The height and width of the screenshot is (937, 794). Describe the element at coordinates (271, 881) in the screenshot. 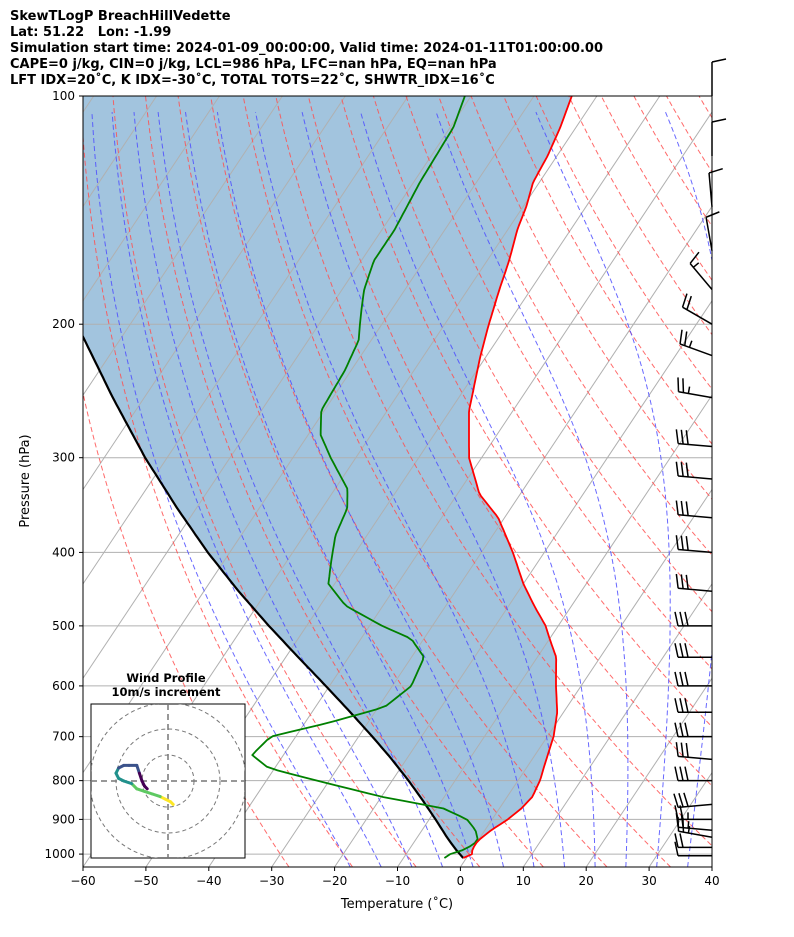

I see `x-tick-label: −30` at that location.